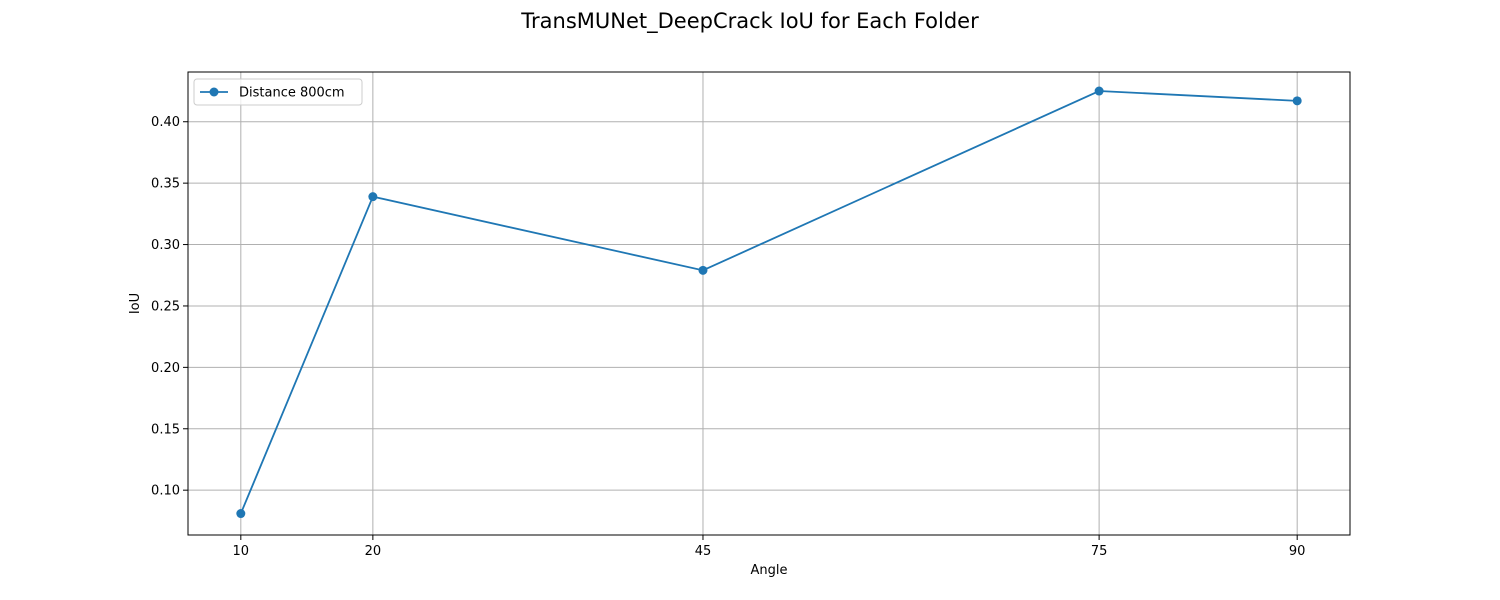 Image resolution: width=1500 pixels, height=600 pixels. Describe the element at coordinates (241, 551) in the screenshot. I see `x-tick-label: 10` at that location.